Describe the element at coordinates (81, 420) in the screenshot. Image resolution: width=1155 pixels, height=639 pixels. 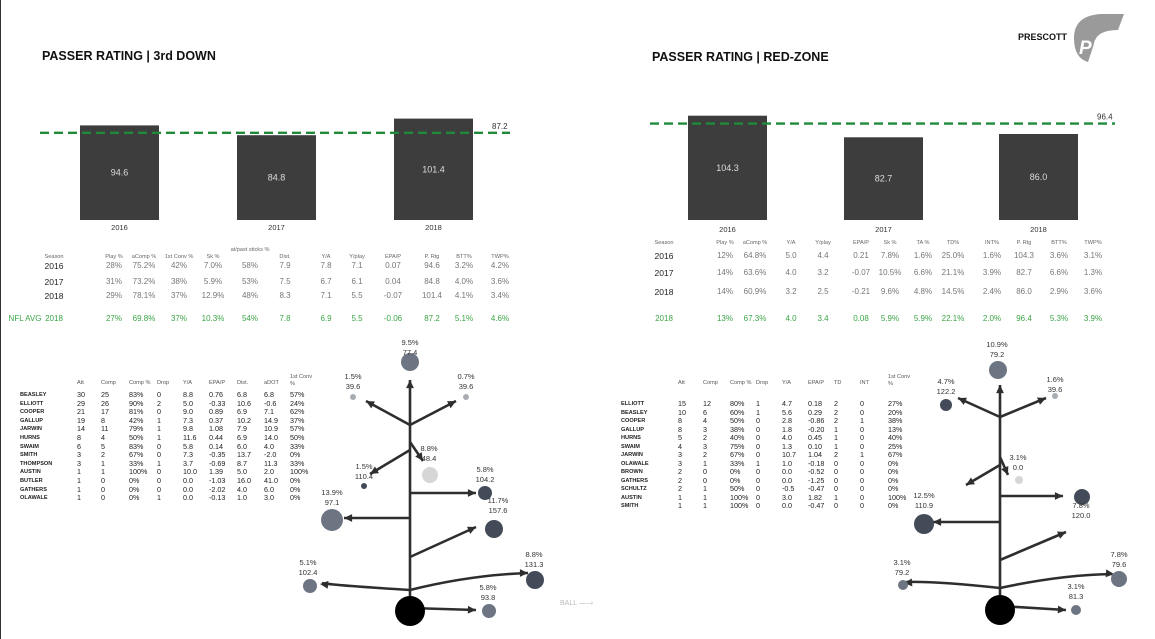
I see `receiver-stat-cell: 19` at that location.